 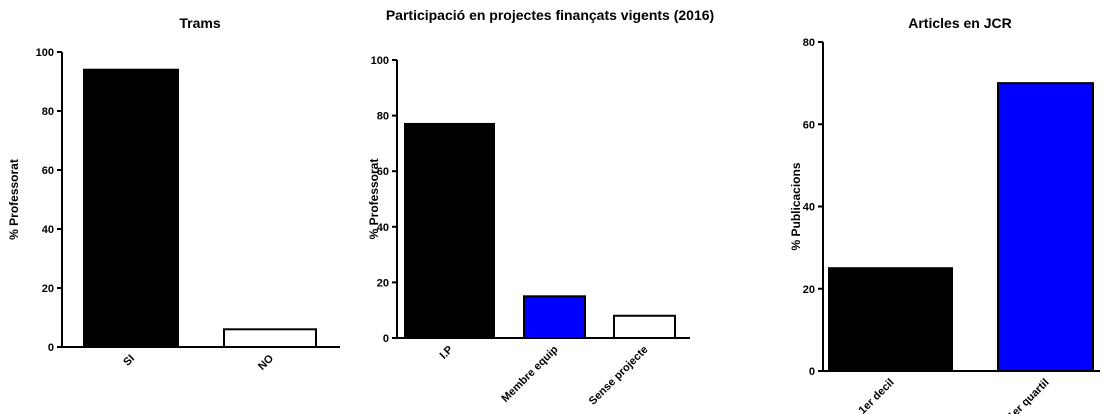 What do you see at coordinates (266, 362) in the screenshot?
I see `x-tick-label: NO` at bounding box center [266, 362].